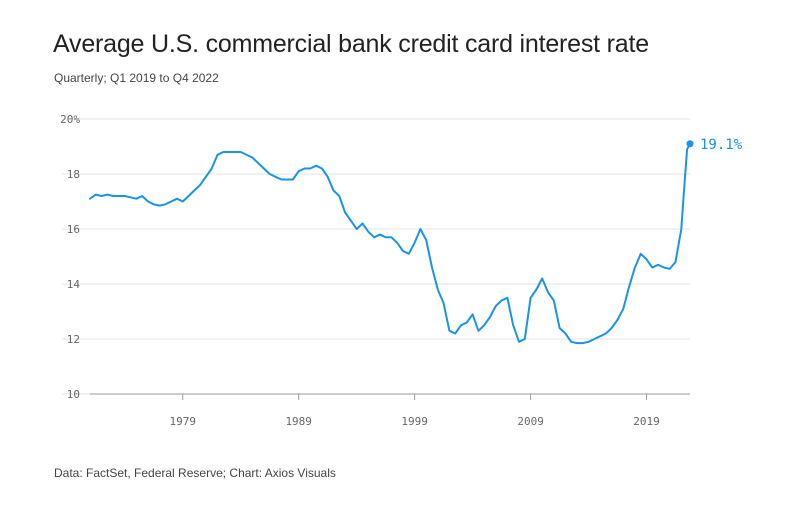  Describe the element at coordinates (414, 421) in the screenshot. I see `x-tick-label: 1999` at that location.